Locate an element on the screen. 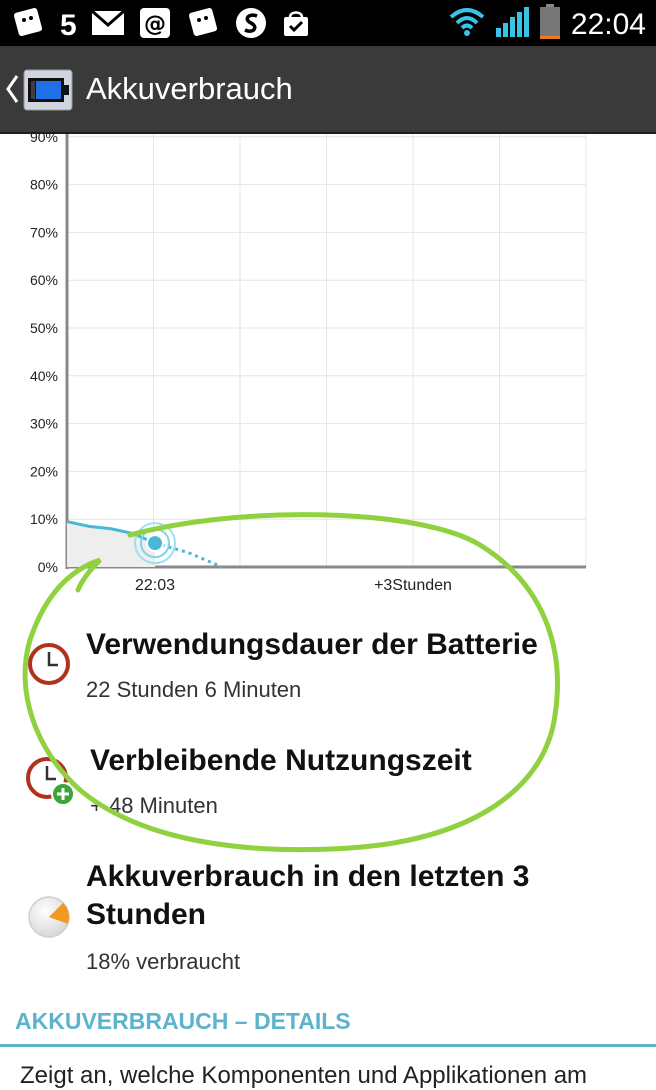 Image resolution: width=656 pixels, height=1090 pixels. y-tick-label: 40% is located at coordinates (44, 376).